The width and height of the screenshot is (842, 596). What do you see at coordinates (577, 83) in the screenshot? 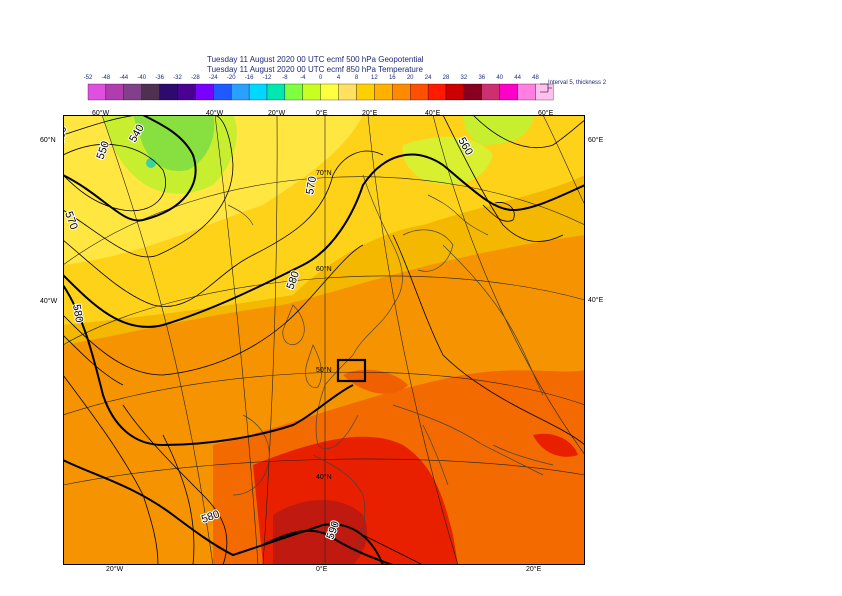
I see `legend-note: Interval 5, thickness 2` at bounding box center [577, 83].